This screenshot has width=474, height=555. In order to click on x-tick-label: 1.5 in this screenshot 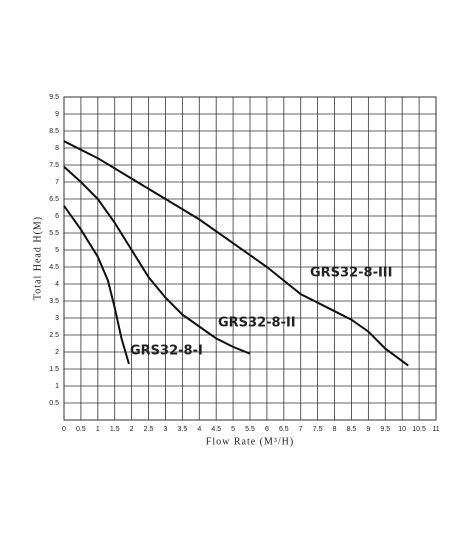, I will do `click(115, 429)`.